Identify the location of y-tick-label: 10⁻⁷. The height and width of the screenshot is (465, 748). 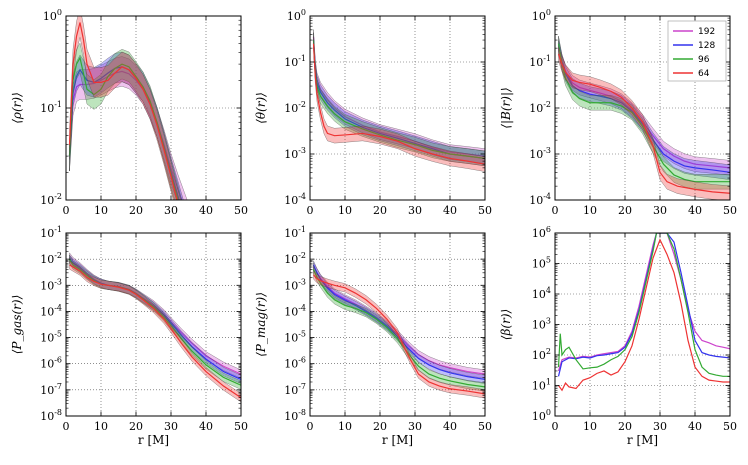
(295, 389).